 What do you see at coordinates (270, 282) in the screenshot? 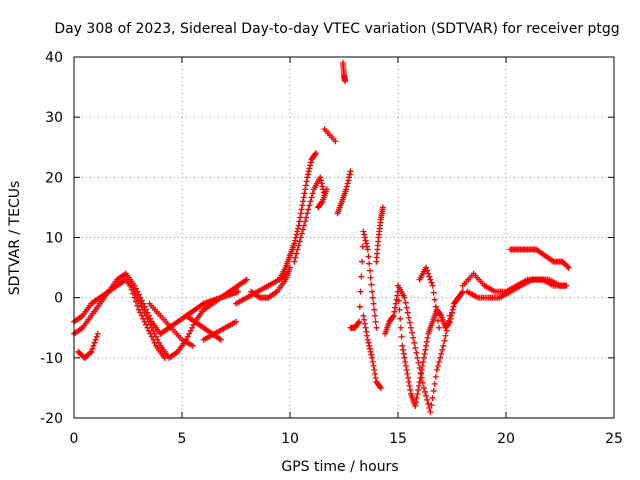
I see `series-I` at bounding box center [270, 282].